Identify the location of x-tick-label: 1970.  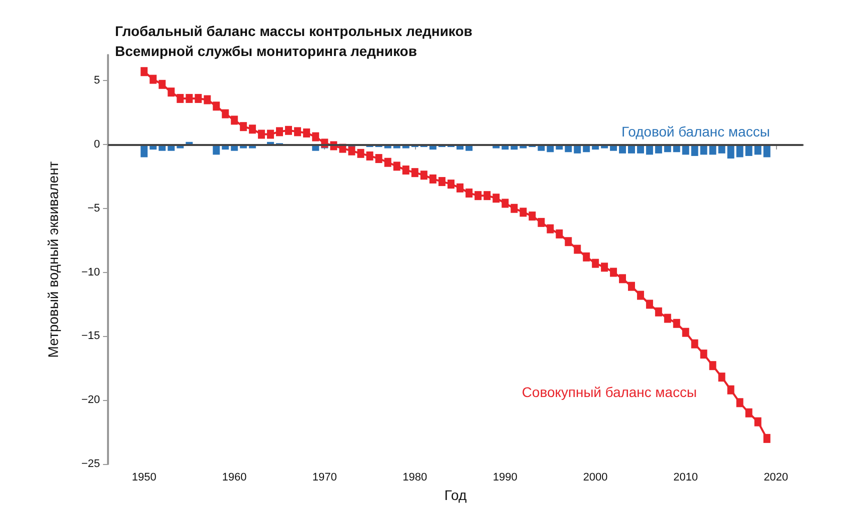
(324, 478).